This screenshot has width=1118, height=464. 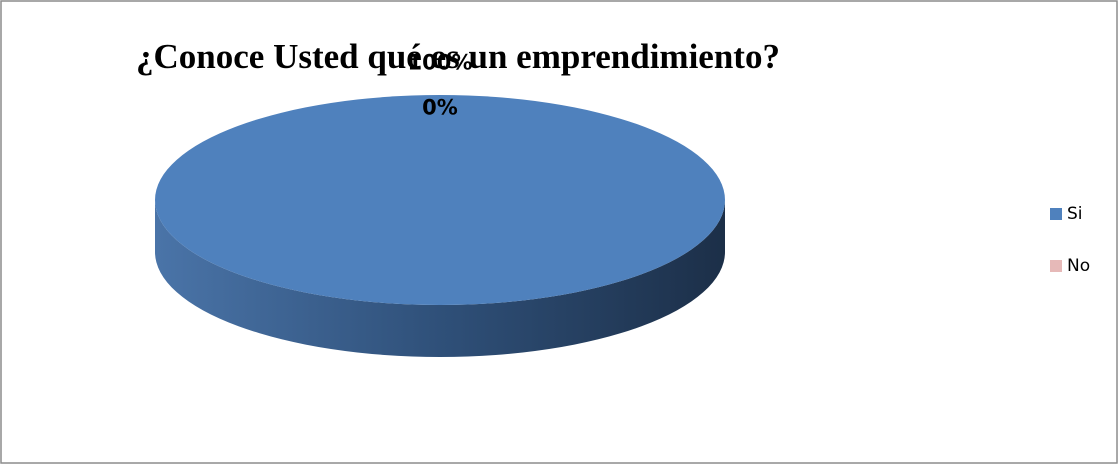 What do you see at coordinates (1078, 266) in the screenshot?
I see `legend-label: No` at bounding box center [1078, 266].